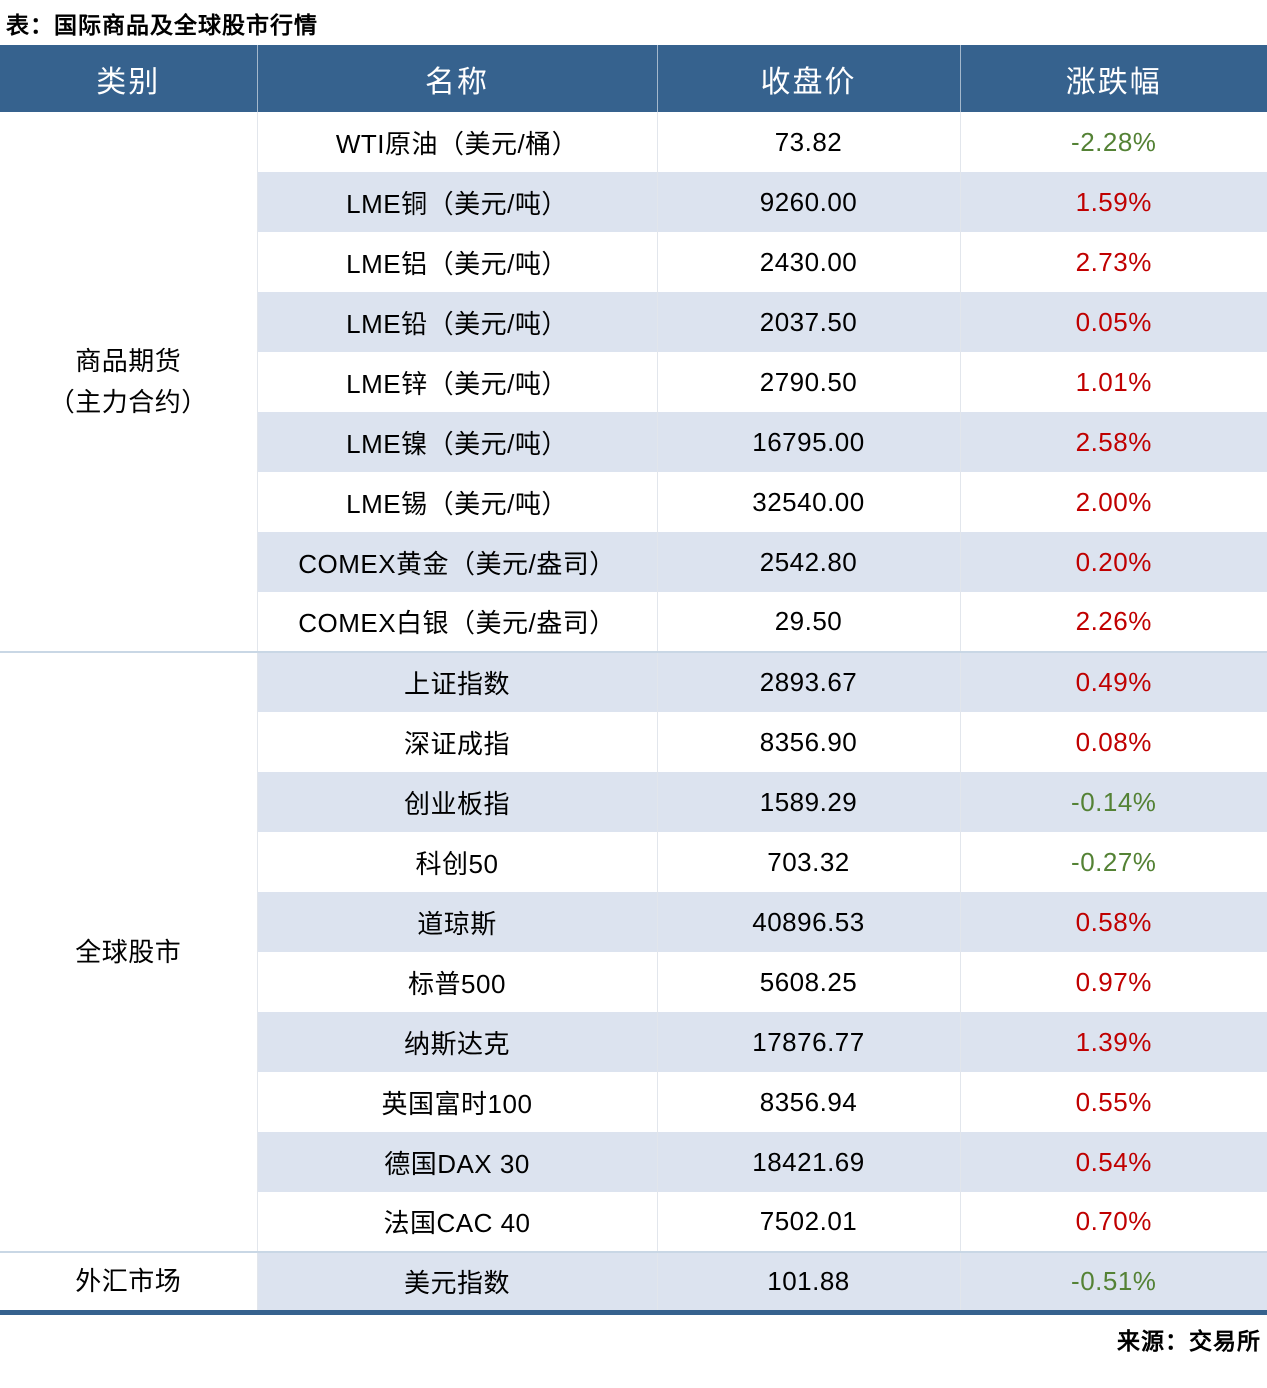  What do you see at coordinates (1113, 681) in the screenshot?
I see `change-percent-cell: 0.49%` at bounding box center [1113, 681].